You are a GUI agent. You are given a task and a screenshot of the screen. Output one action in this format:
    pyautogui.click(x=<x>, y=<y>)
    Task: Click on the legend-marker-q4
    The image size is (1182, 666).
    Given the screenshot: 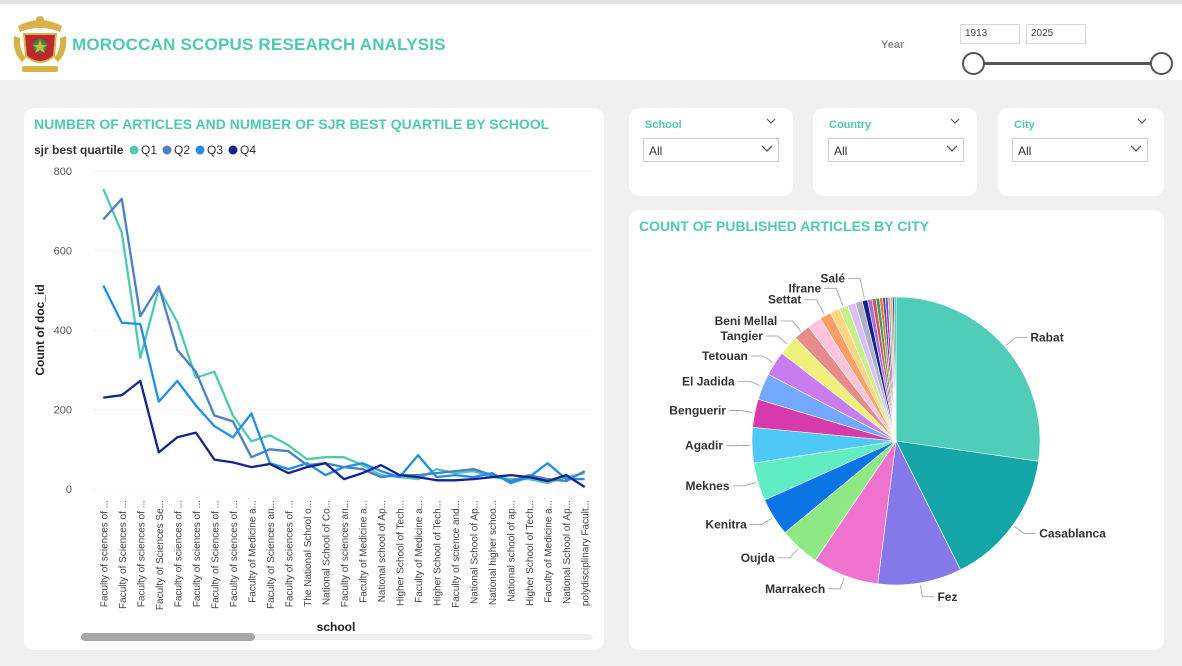 What is the action you would take?
    pyautogui.click(x=233, y=150)
    